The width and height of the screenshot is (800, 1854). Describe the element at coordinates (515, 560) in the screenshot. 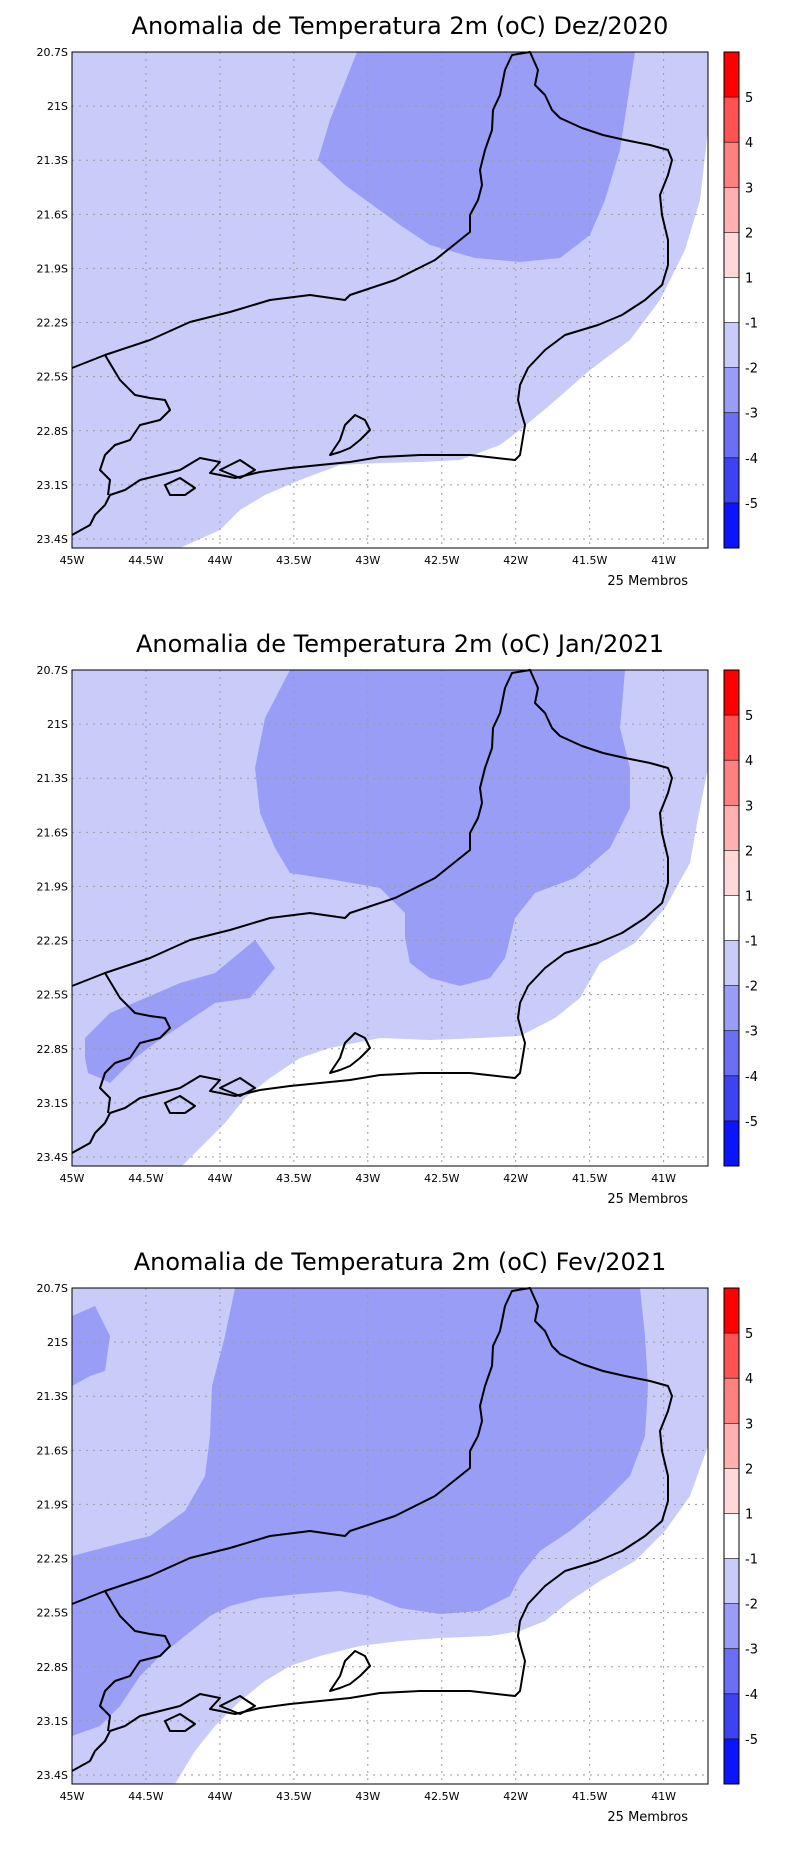

I see `lon-tick-label: 42W` at that location.